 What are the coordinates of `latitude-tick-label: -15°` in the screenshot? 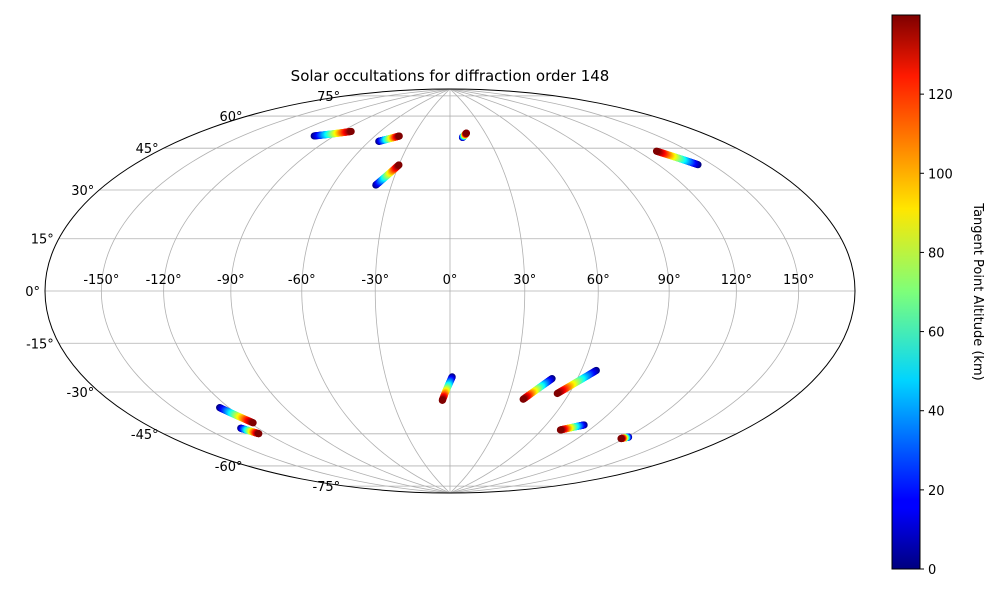 It's located at (40, 344).